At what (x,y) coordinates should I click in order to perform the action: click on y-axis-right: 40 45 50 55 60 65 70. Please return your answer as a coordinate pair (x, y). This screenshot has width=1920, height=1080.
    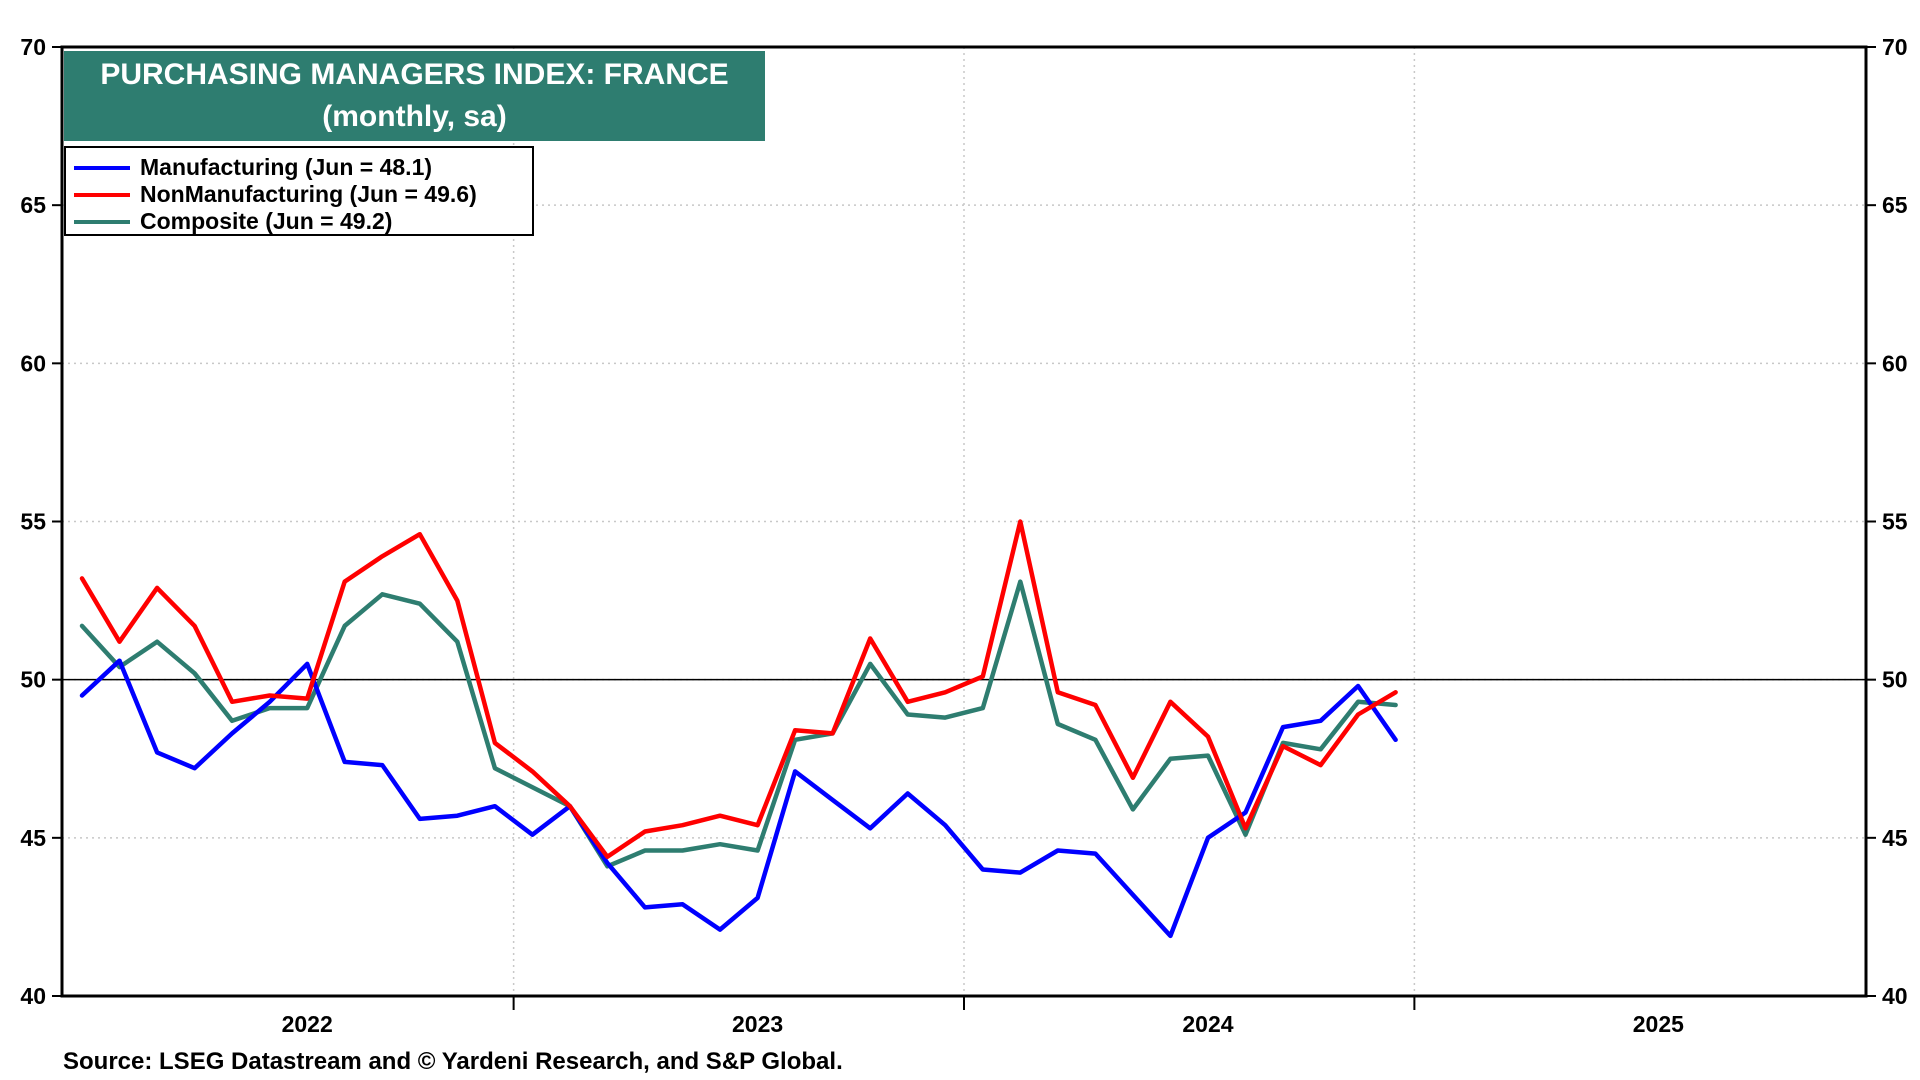
    Looking at the image, I should click on (1887, 521).